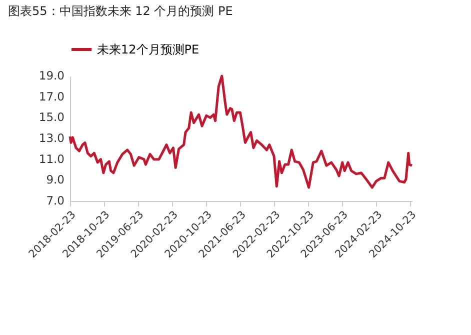  I want to click on y-tick-label: 17.0, so click(51, 96).